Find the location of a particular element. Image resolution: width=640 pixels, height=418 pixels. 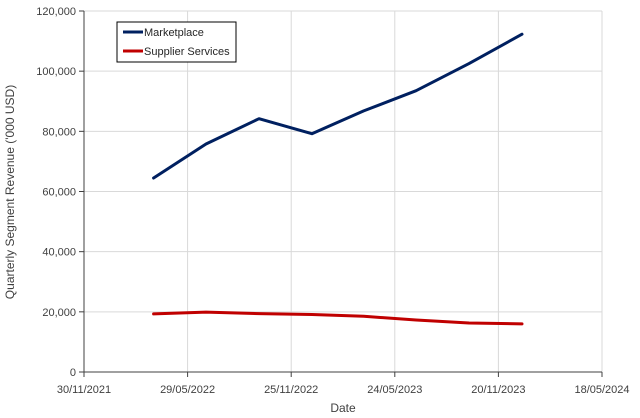

legend-label-supplier-services: Supplier Services is located at coordinates (187, 52).